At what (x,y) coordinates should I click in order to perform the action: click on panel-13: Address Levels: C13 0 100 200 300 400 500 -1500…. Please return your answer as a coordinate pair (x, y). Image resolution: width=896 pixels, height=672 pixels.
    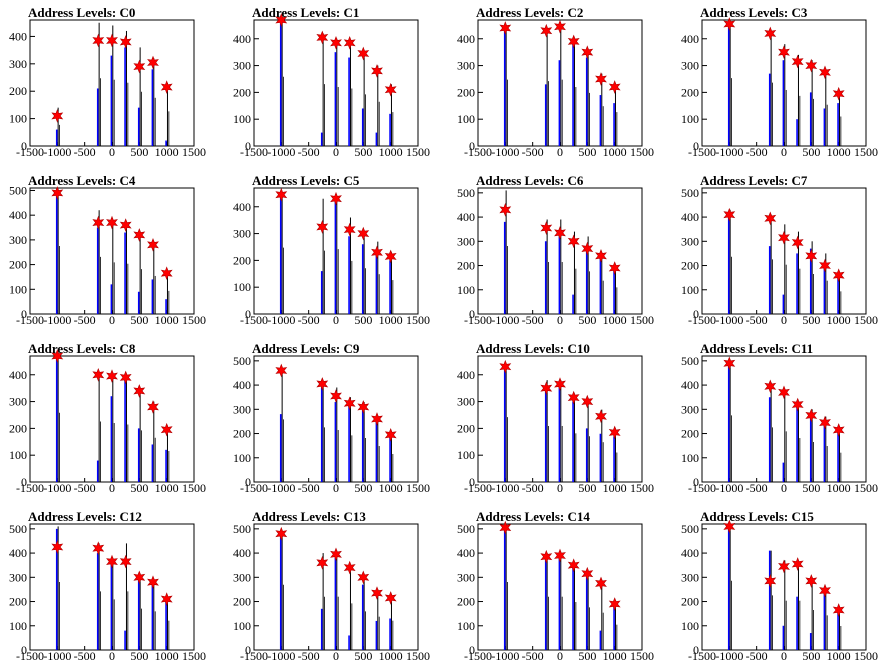
    Looking at the image, I should click on (331, 586).